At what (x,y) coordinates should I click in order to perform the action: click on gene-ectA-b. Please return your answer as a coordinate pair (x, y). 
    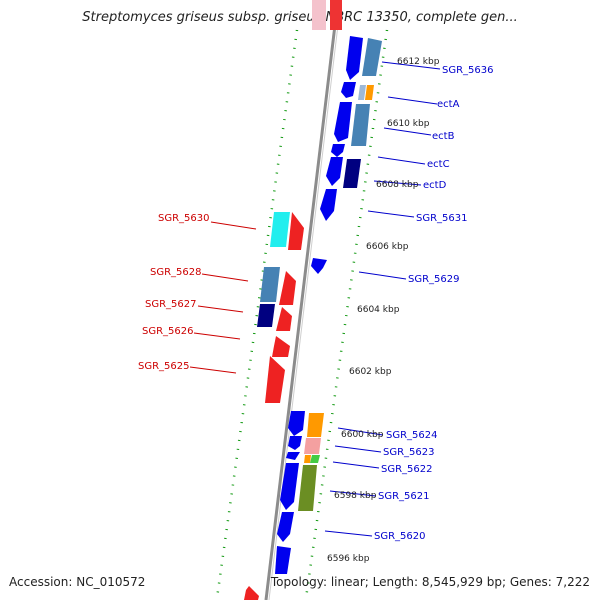
    Looking at the image, I should click on (362, 92).